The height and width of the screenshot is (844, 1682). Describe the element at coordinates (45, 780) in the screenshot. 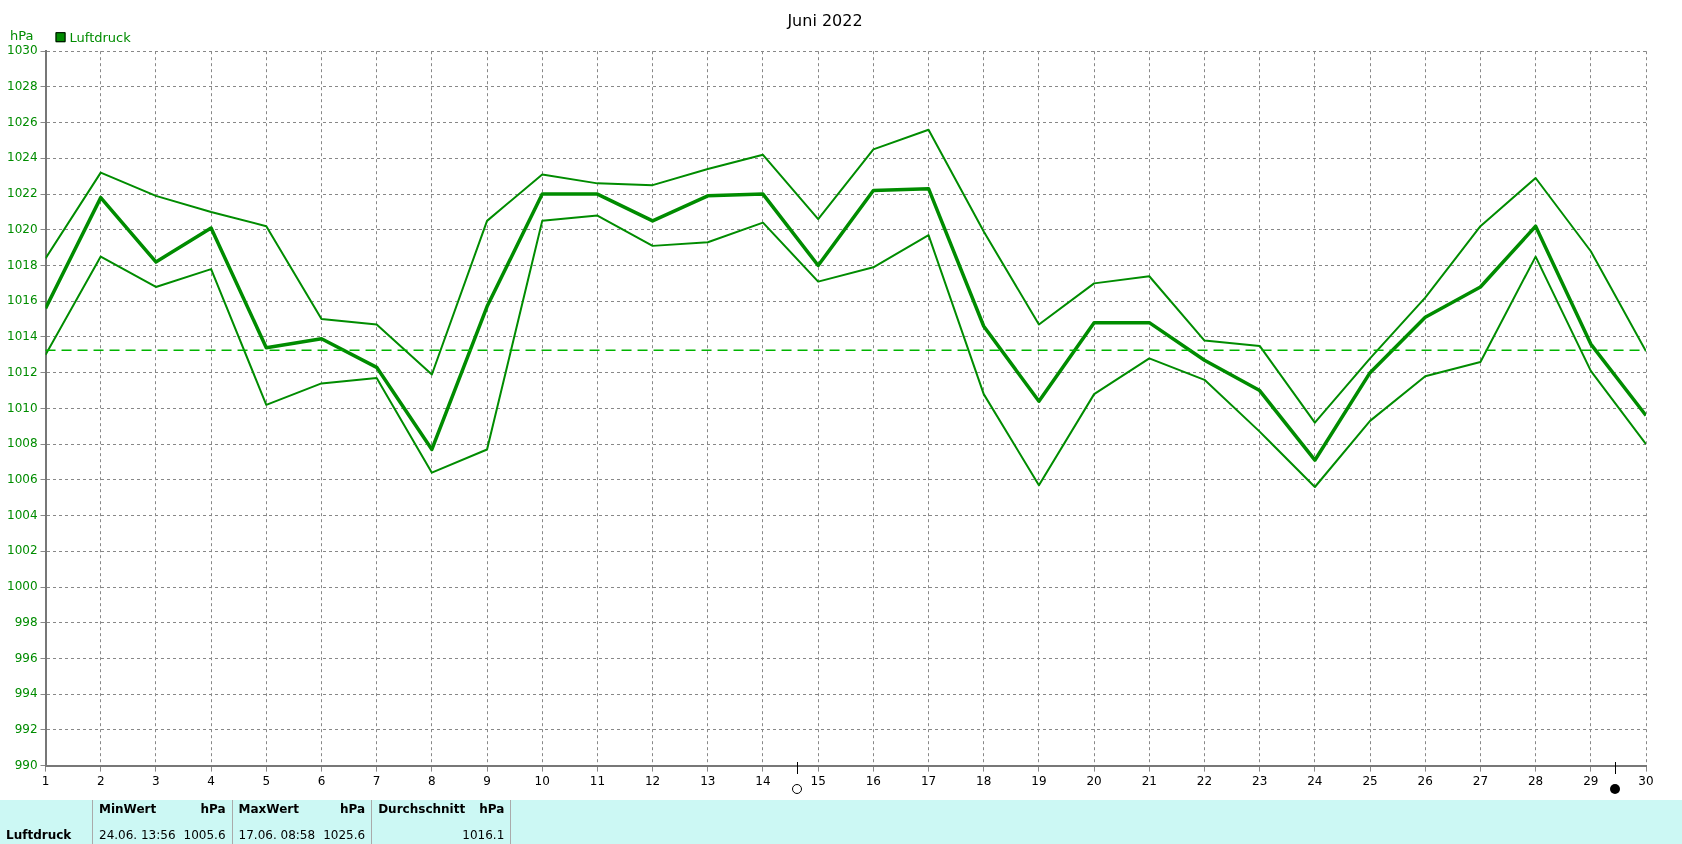

I see `x-tick-label: 1` at that location.